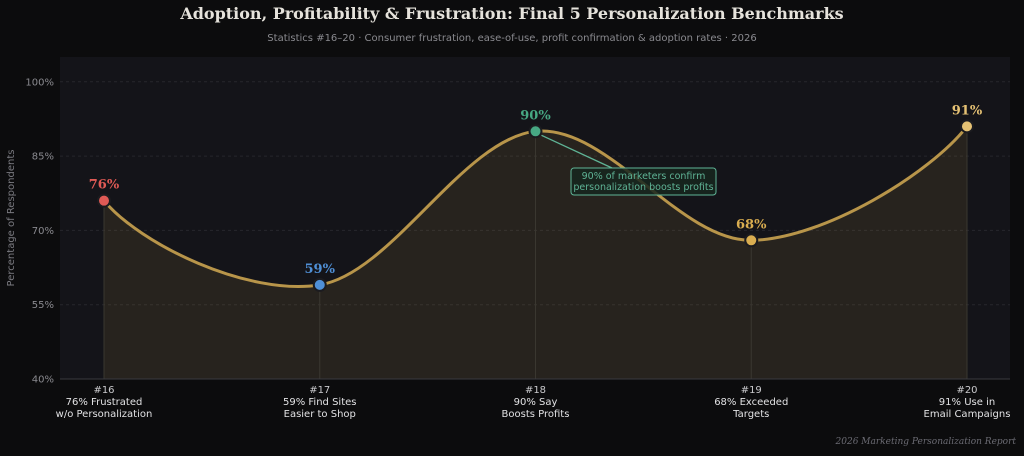 The image size is (1024, 456). I want to click on x-tick-label: Targets, so click(750, 414).